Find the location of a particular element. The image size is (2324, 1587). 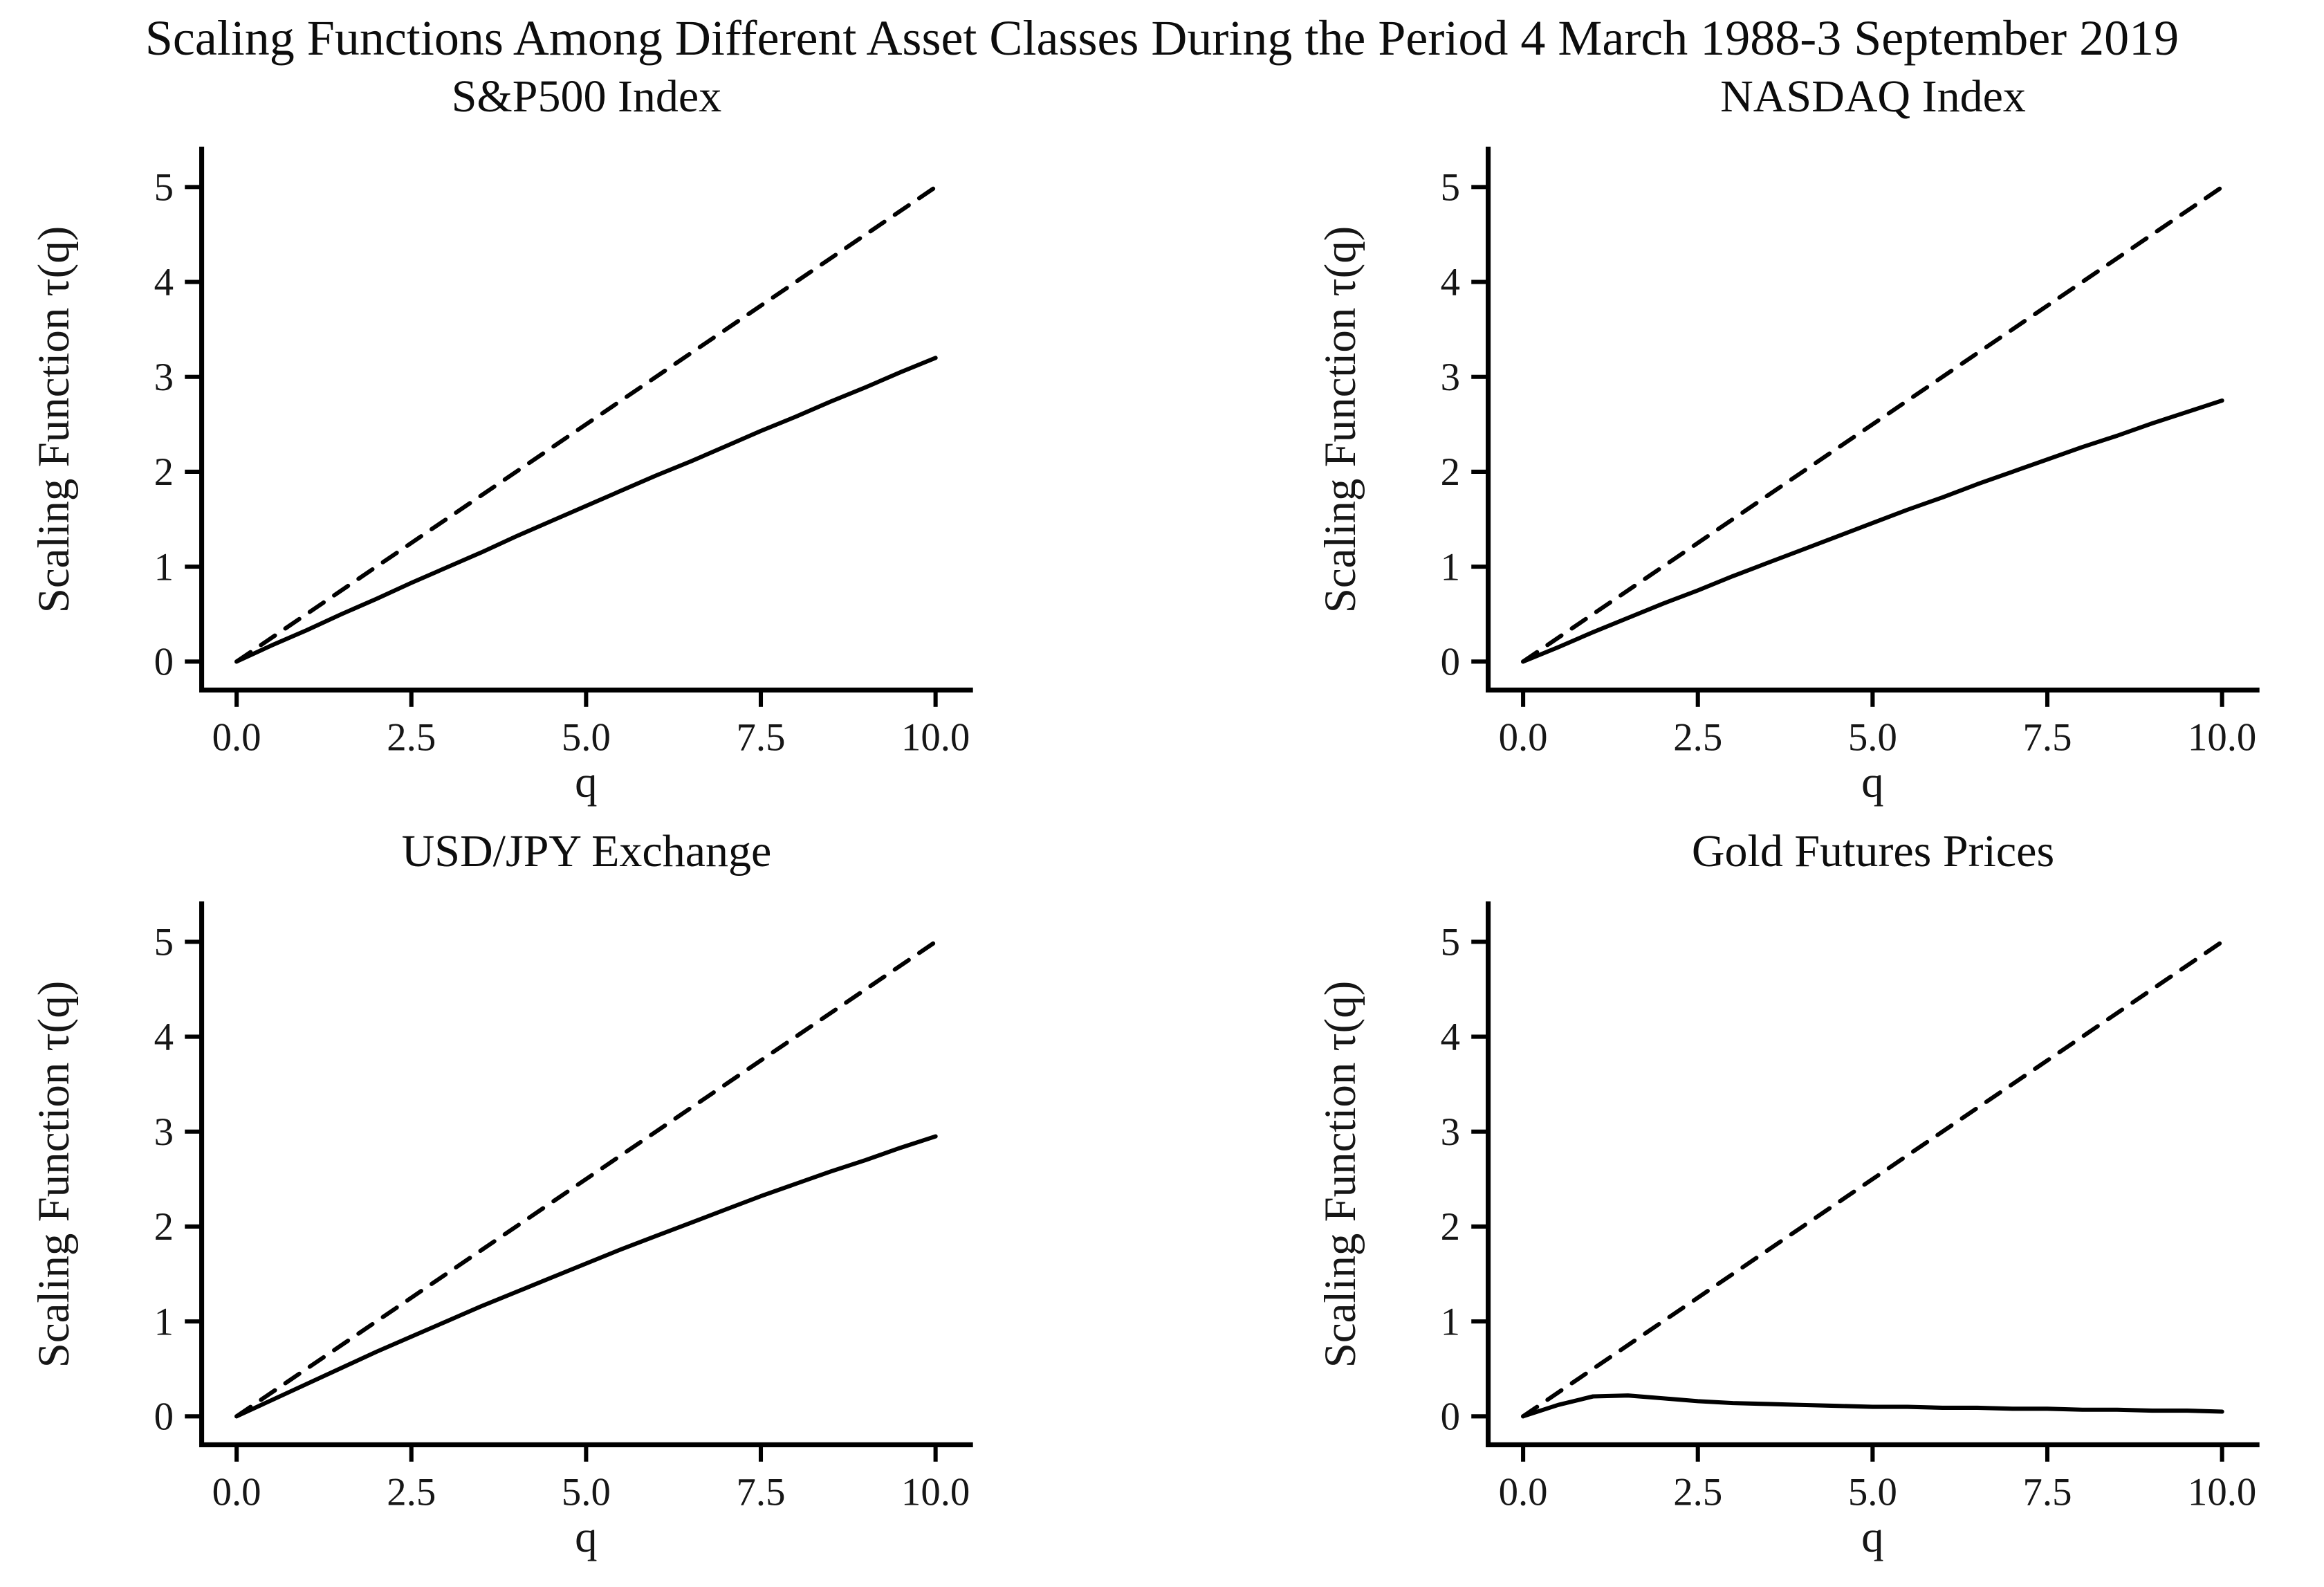

series-scaling-function-nasdaq is located at coordinates (1872, 531).